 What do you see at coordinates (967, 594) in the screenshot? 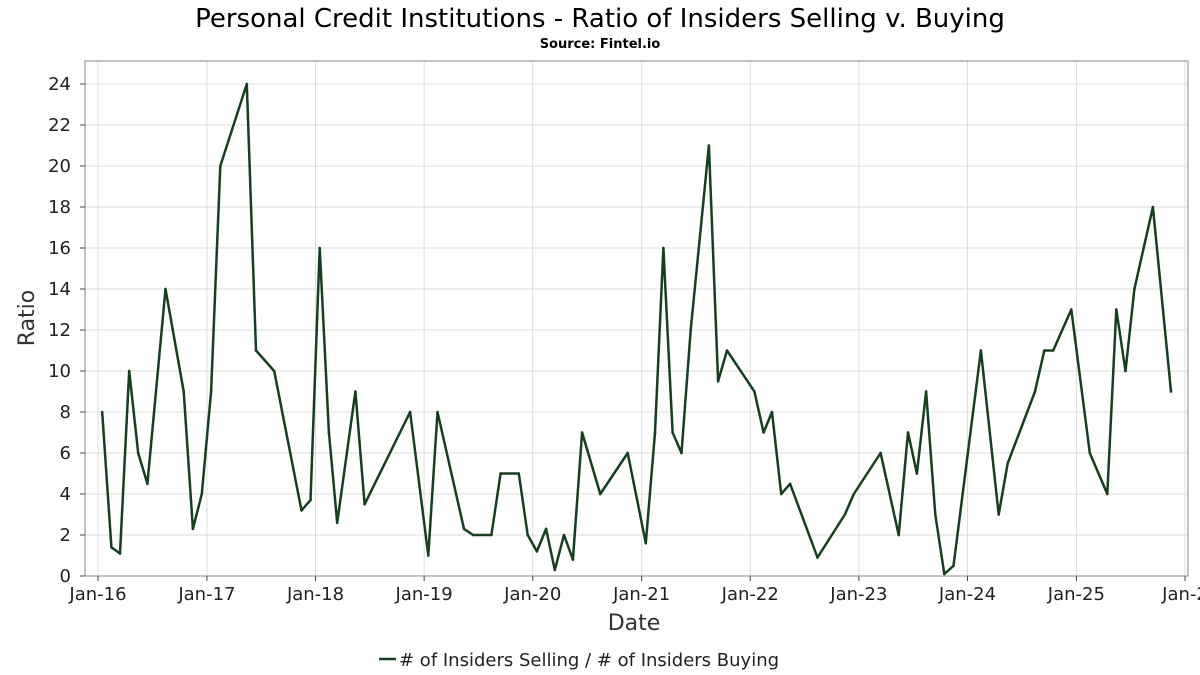
I see `x-tick-label: Jan-24` at bounding box center [967, 594].